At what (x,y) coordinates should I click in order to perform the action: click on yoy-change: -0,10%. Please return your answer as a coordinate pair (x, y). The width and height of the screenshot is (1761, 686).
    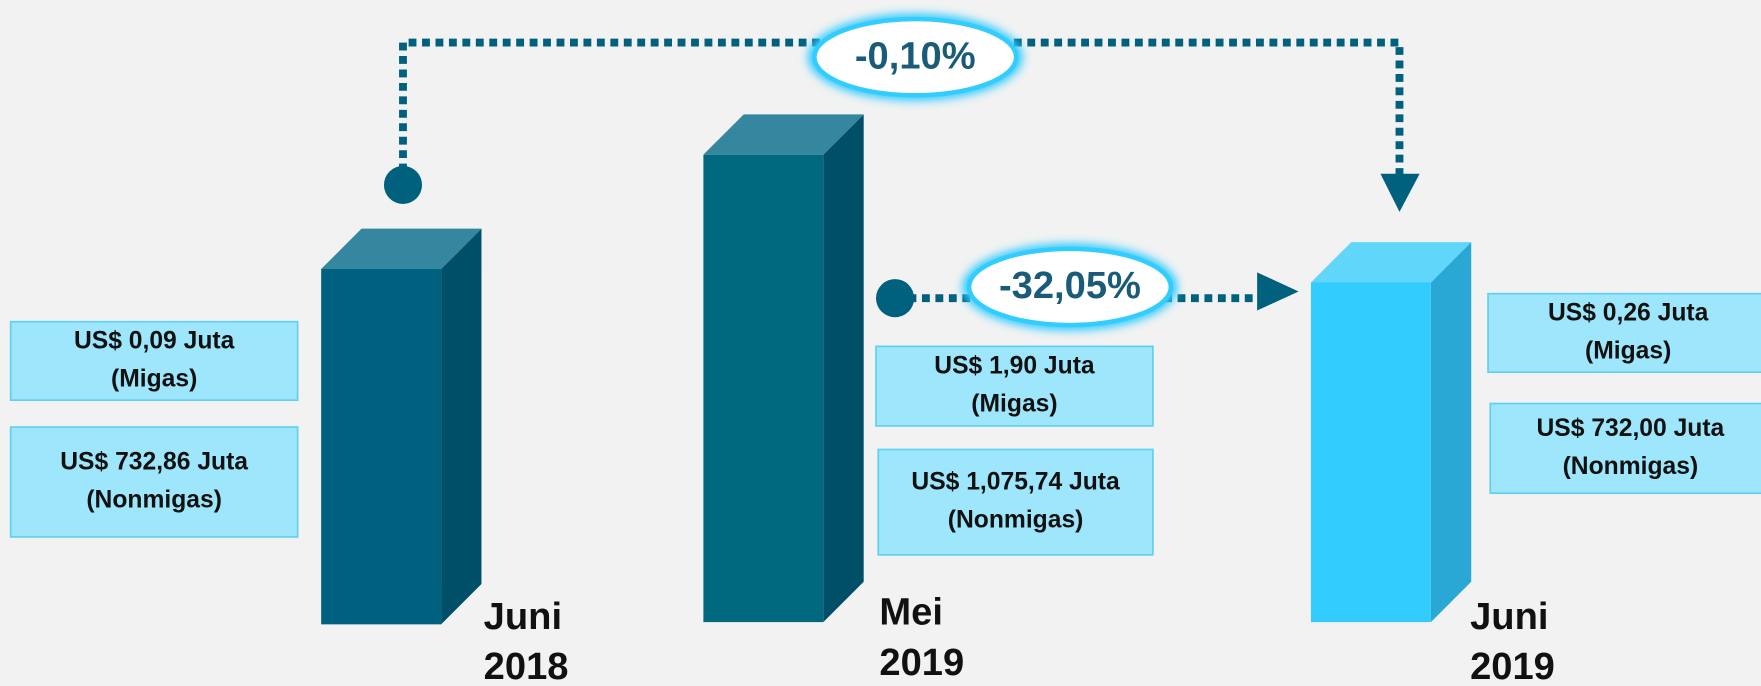
    Looking at the image, I should click on (915, 56).